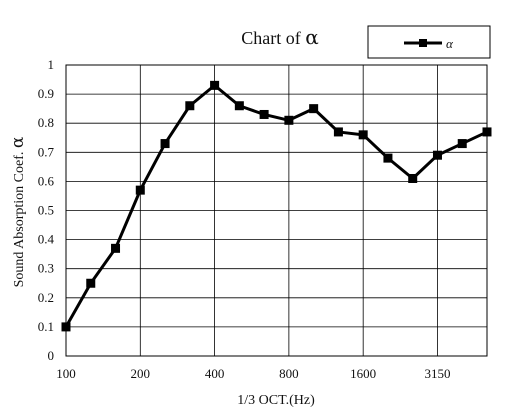 Image resolution: width=530 pixels, height=418 pixels. I want to click on y-axis-ticks: 0 0.1 0.2 0.3 0.4 0.5 0.6 0.7 0.8 0.9 1, so click(46, 210).